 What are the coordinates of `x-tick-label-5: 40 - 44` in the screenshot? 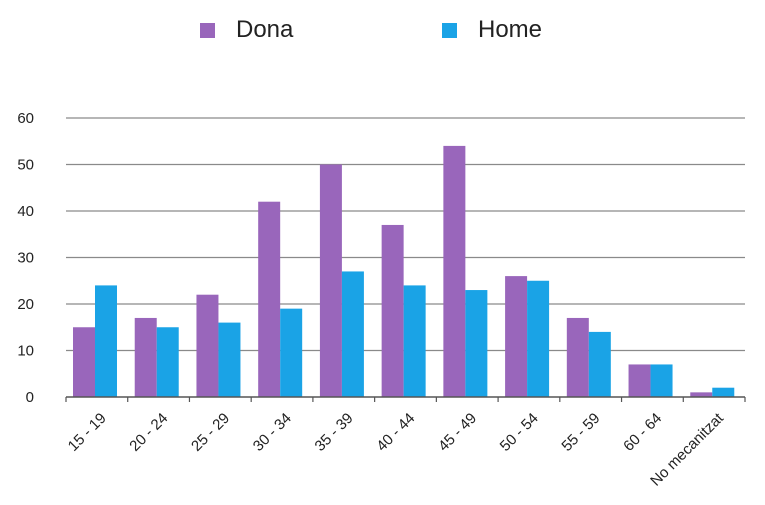 It's located at (395, 432).